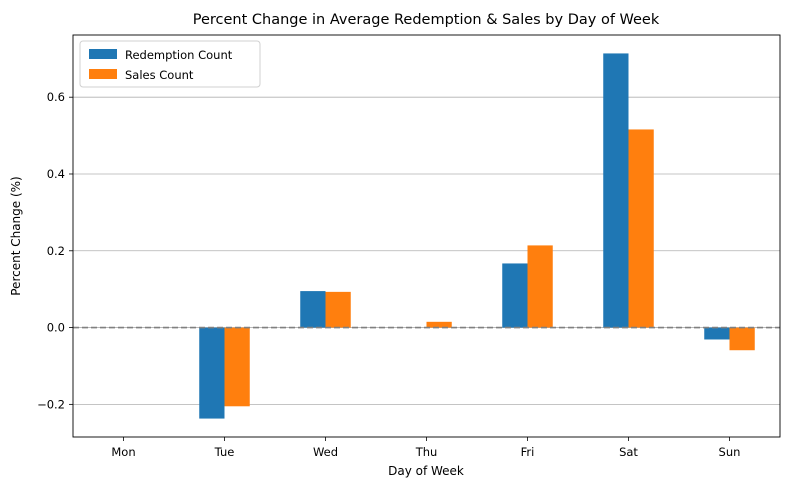 The width and height of the screenshot is (790, 494). I want to click on y-tick-label: −0.2, so click(51, 404).